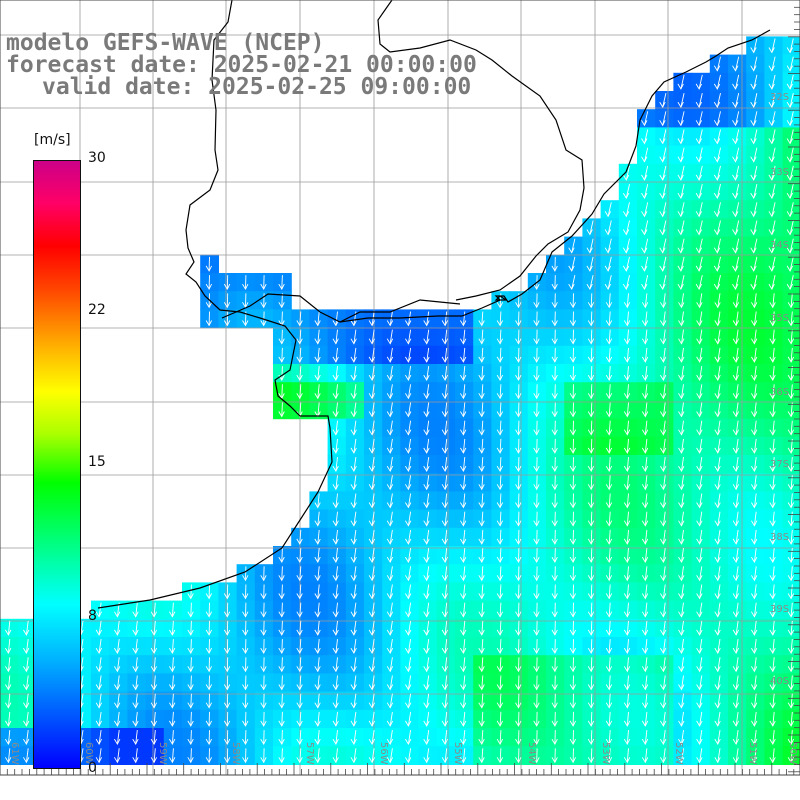 The width and height of the screenshot is (800, 800). I want to click on latitude-label: 40S, so click(779, 681).